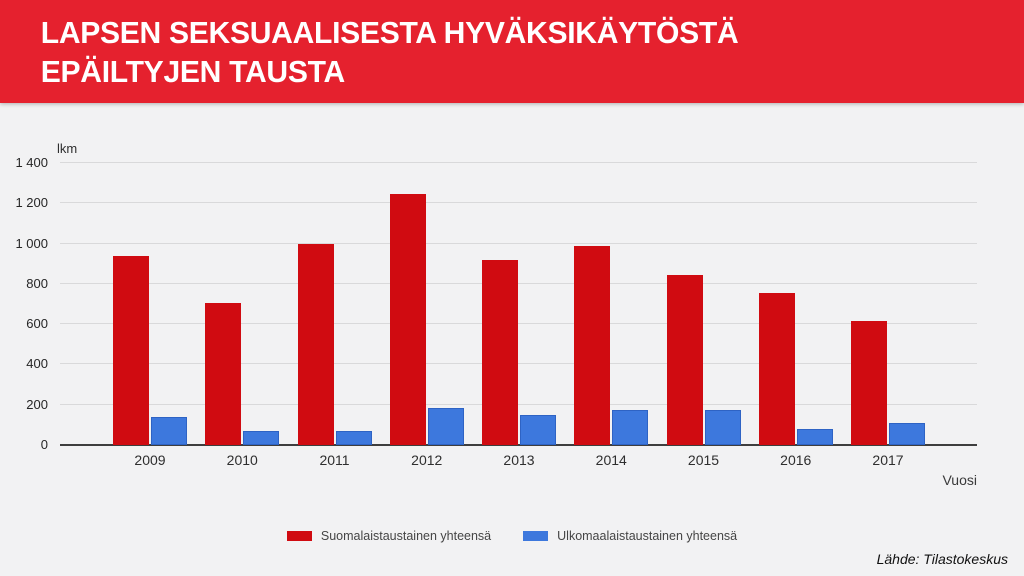 Image resolution: width=1024 pixels, height=576 pixels. I want to click on y-axis: 0 200 400 600 800 1 000 1 200 1 400, so click(24, 303).